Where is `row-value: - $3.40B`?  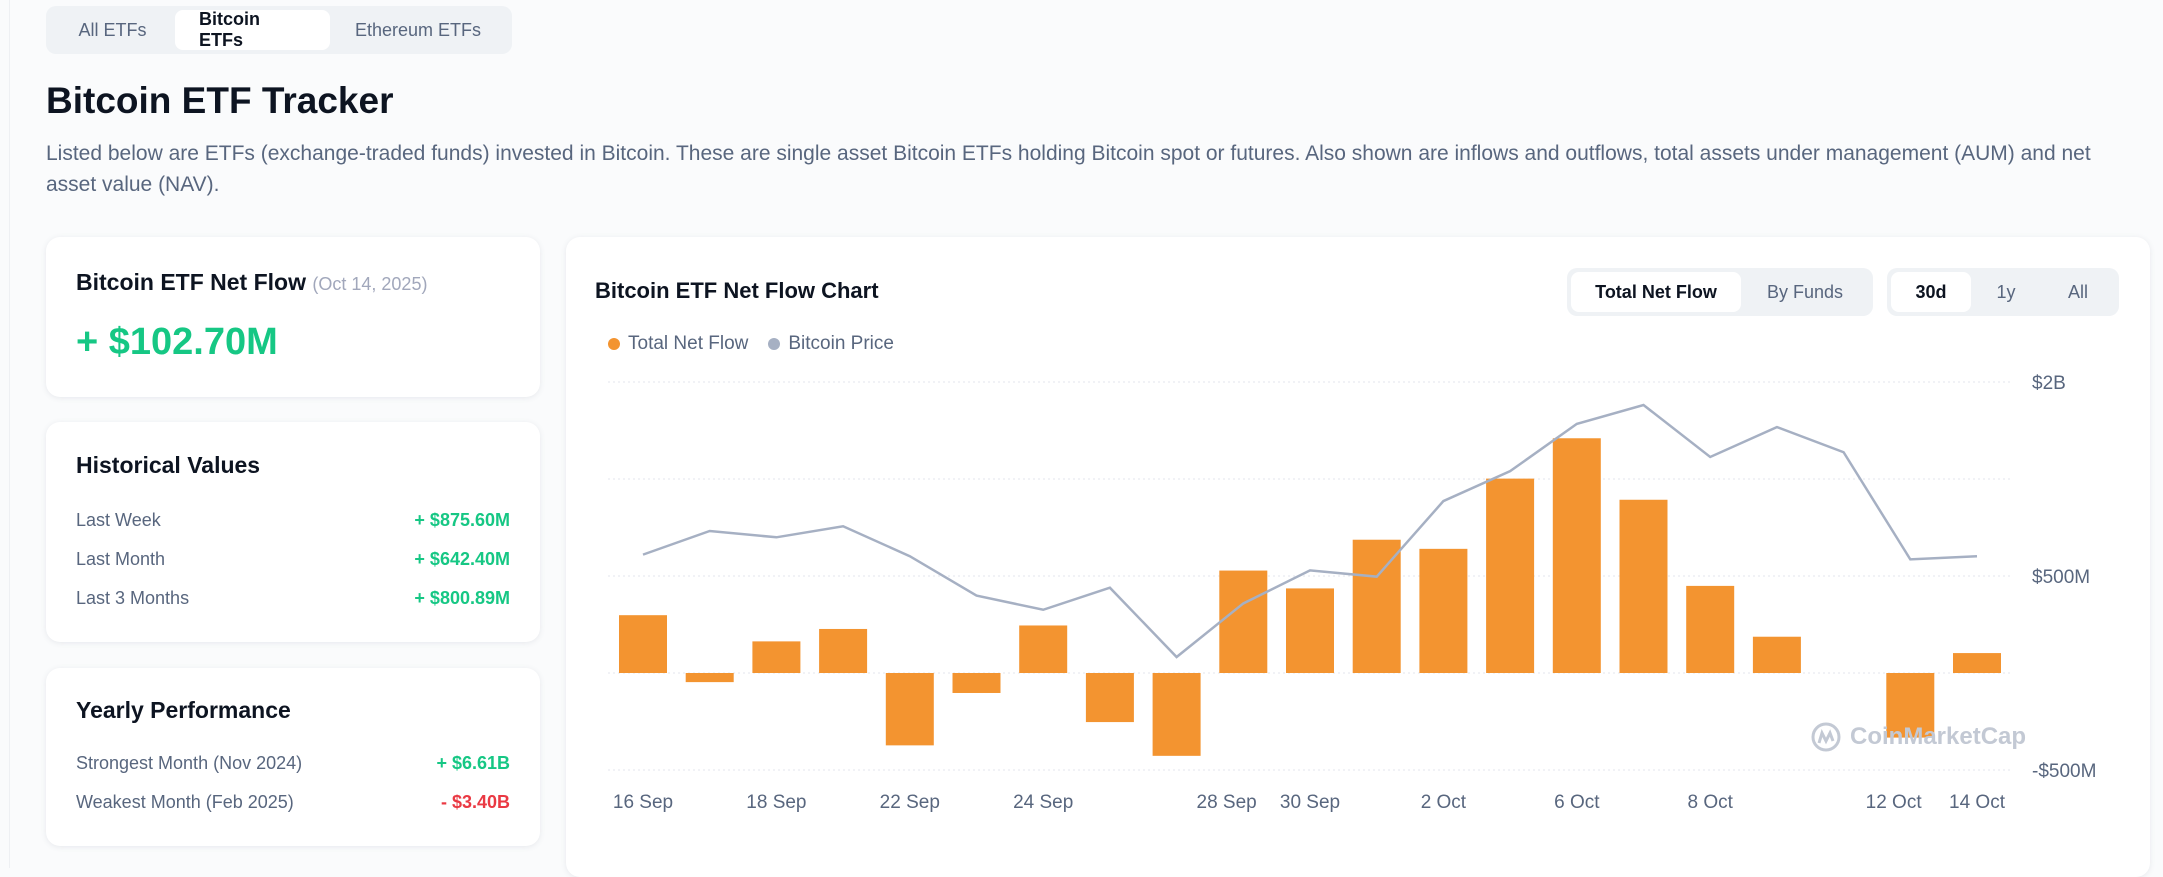 row-value: - $3.40B is located at coordinates (475, 802).